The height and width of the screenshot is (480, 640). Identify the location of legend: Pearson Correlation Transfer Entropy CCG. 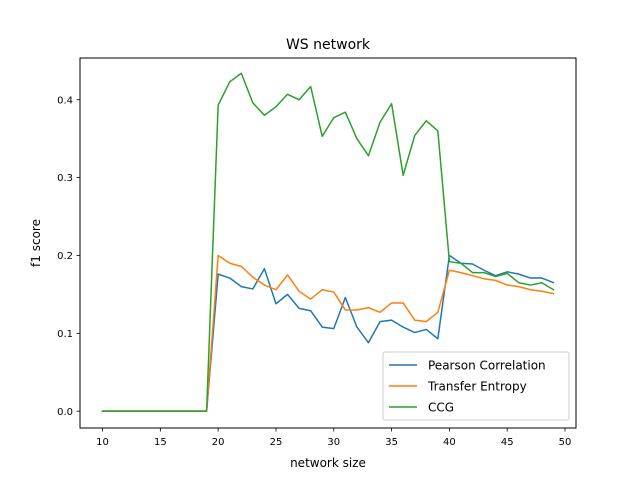
(476, 386).